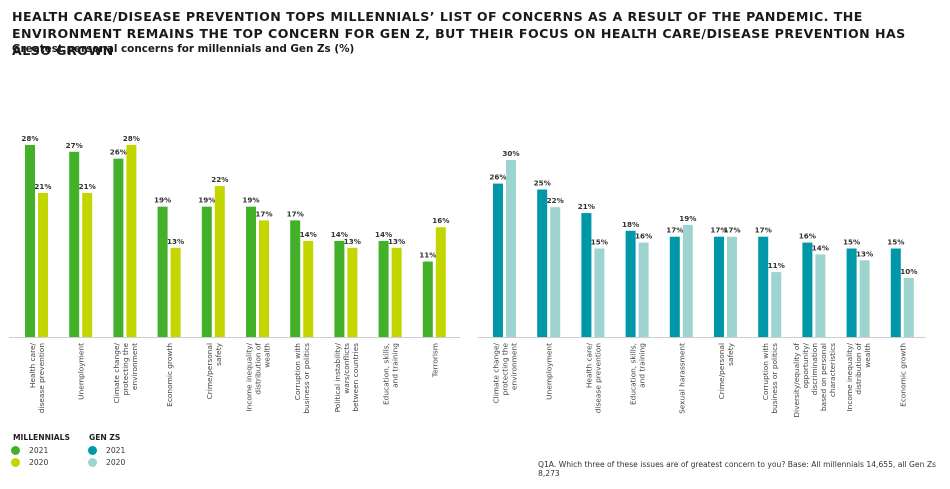 The height and width of the screenshot is (489, 950). Describe the element at coordinates (555, 200) in the screenshot. I see `genz-value-label: 22%` at that location.